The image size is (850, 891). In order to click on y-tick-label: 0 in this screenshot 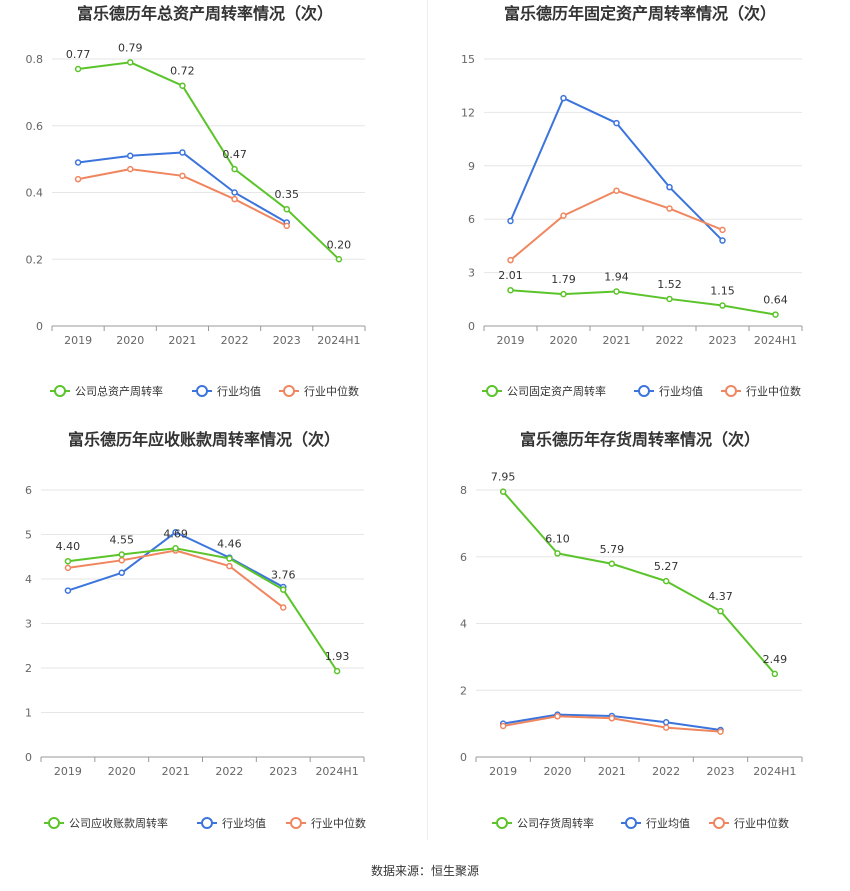, I will do `click(39, 326)`.